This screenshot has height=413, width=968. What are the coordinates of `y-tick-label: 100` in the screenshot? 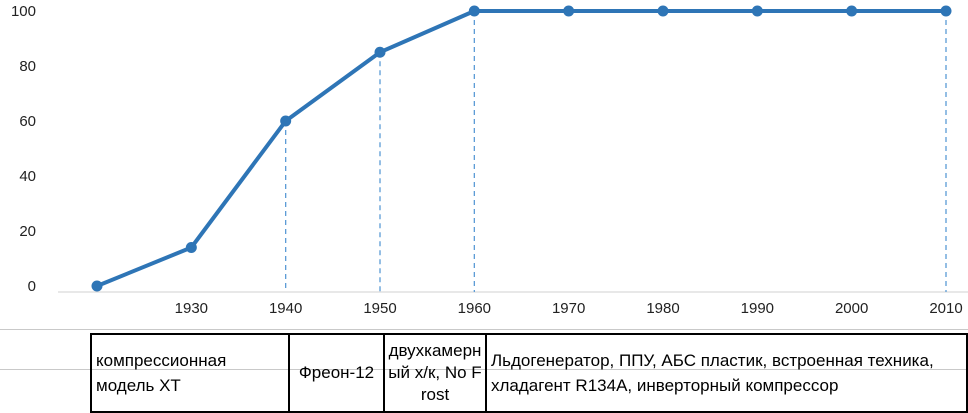 It's located at (23, 11).